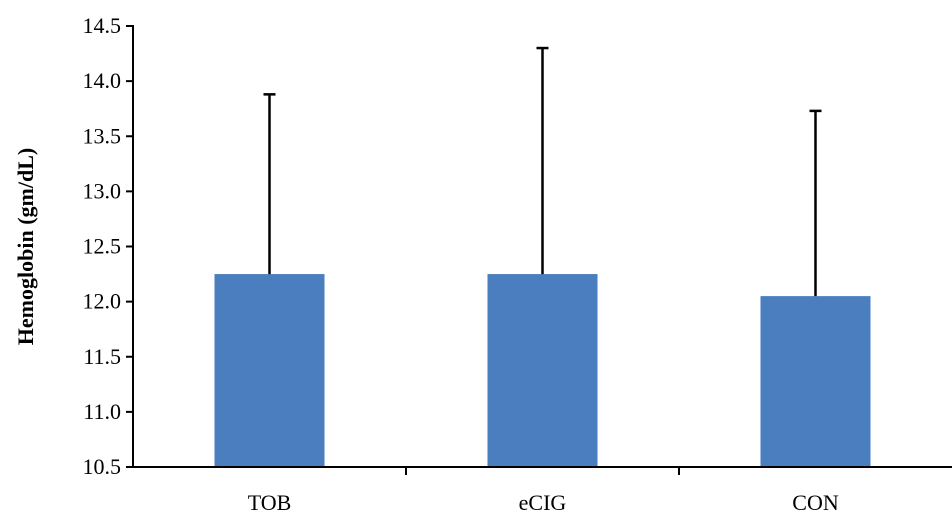 Image resolution: width=952 pixels, height=520 pixels. Describe the element at coordinates (102, 25) in the screenshot. I see `y-tick-label: 14.5` at that location.